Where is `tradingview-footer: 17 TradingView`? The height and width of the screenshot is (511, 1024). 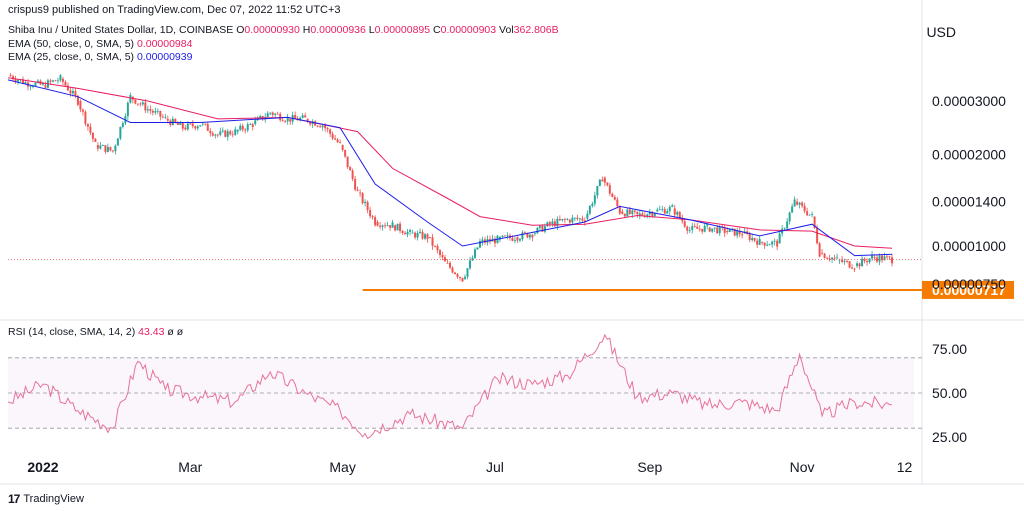 tradingview-footer: 17 TradingView is located at coordinates (46, 499).